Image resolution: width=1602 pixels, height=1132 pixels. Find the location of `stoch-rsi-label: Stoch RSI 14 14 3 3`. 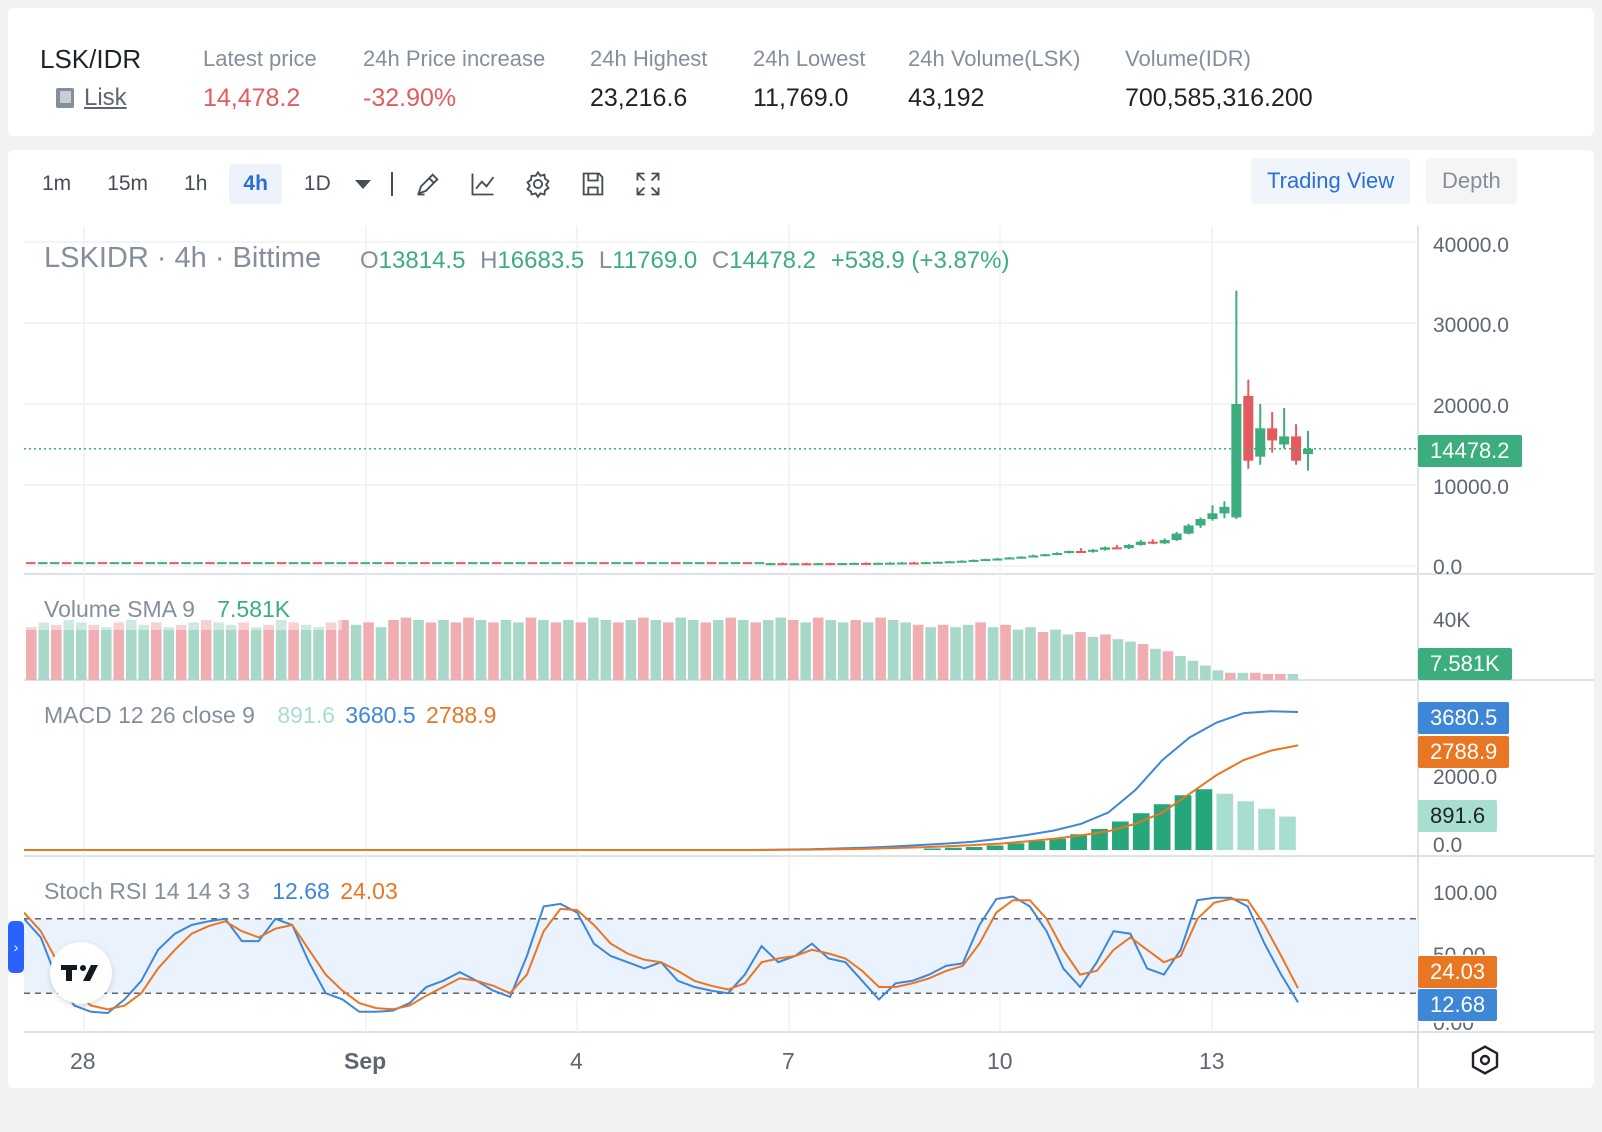

stoch-rsi-label: Stoch RSI 14 14 3 3 is located at coordinates (147, 891).